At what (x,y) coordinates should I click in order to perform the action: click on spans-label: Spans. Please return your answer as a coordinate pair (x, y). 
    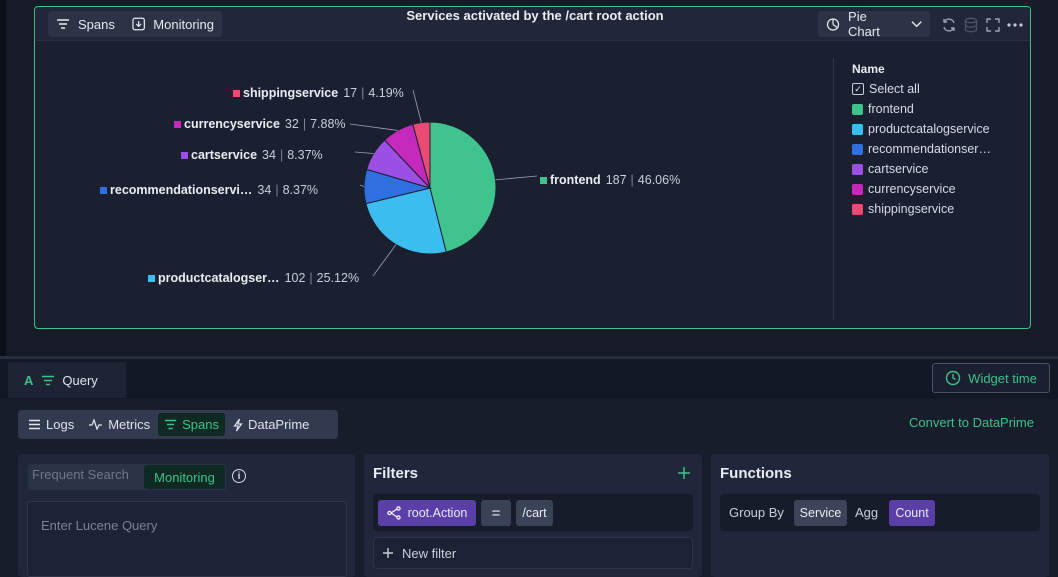
    Looking at the image, I should click on (96, 24).